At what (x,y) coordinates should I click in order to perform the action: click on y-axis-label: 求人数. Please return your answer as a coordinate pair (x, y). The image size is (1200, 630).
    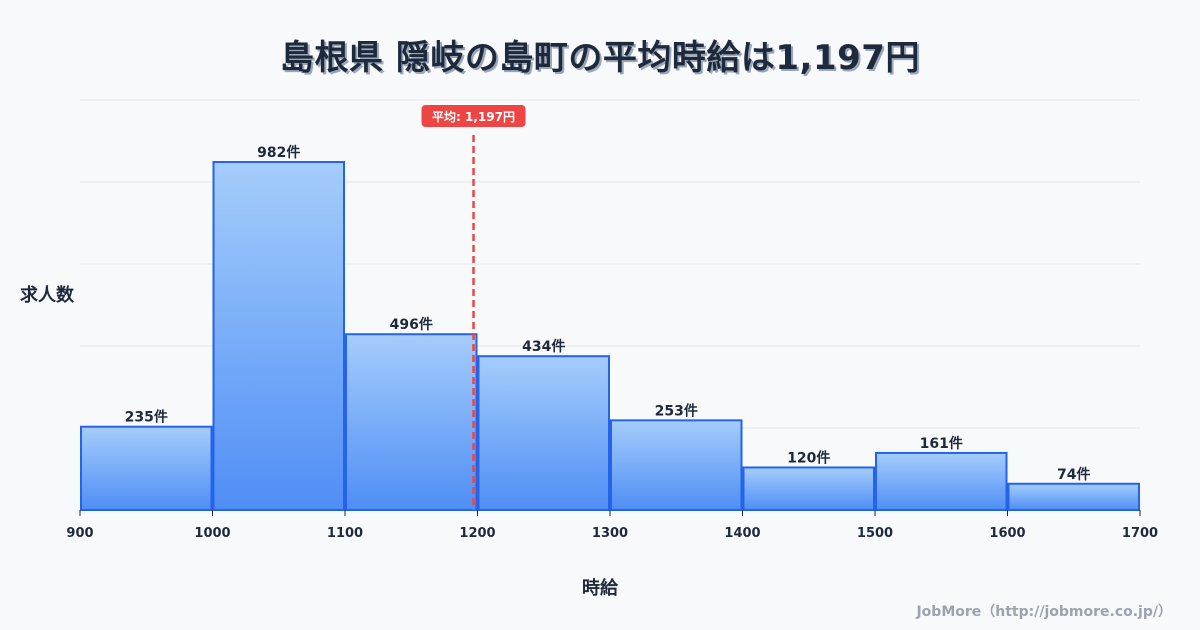
    Looking at the image, I should click on (47, 295).